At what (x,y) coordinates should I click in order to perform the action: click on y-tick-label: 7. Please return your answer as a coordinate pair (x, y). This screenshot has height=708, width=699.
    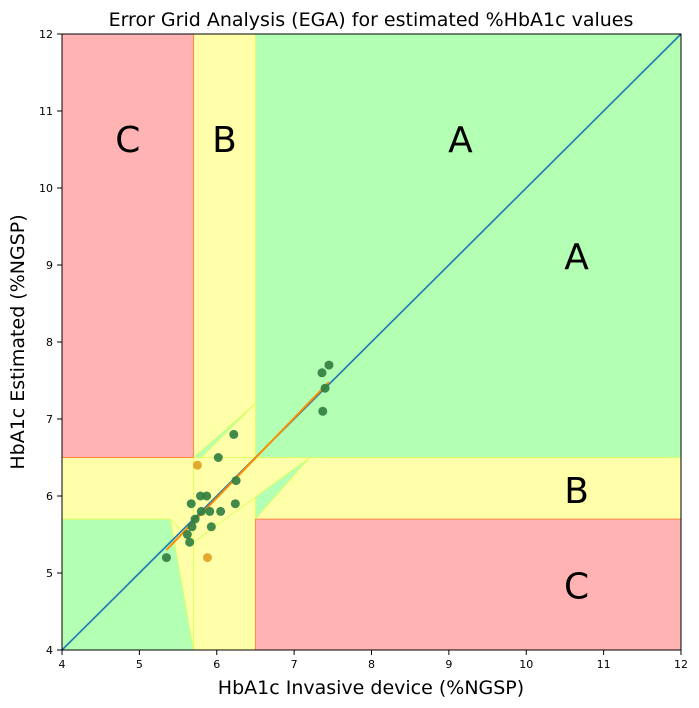
    Looking at the image, I should click on (49, 419).